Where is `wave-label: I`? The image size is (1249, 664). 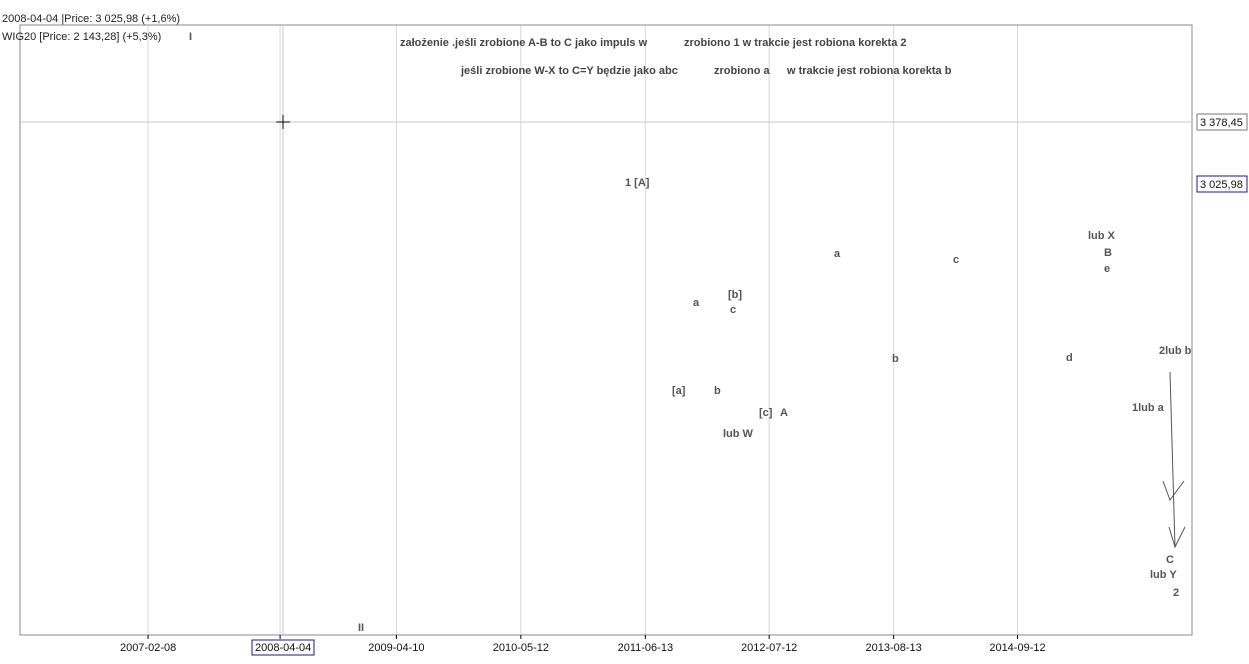
wave-label: I is located at coordinates (190, 37).